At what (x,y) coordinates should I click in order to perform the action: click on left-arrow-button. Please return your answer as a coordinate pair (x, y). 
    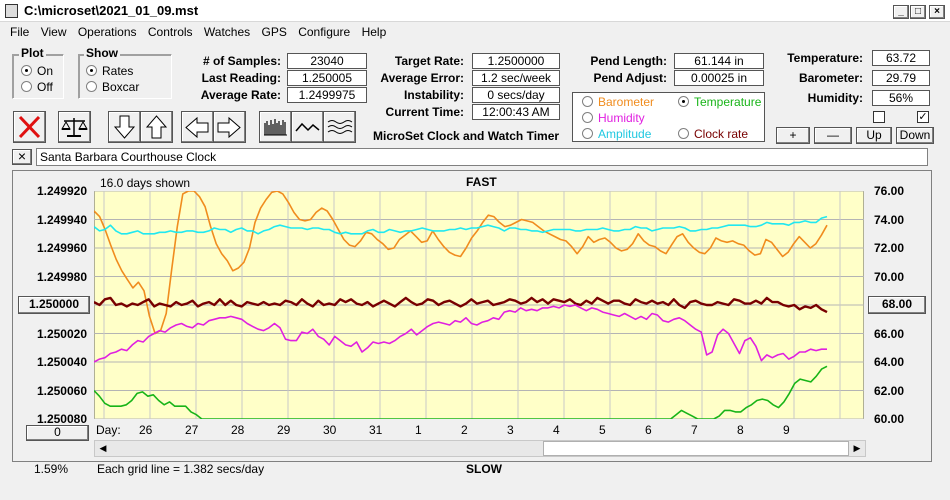
    Looking at the image, I should click on (197, 127).